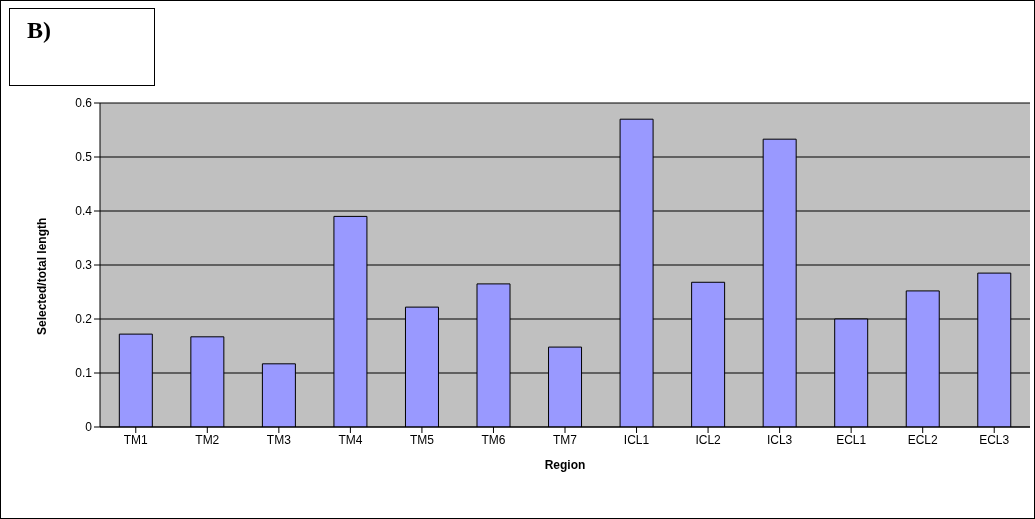  What do you see at coordinates (82, 47) in the screenshot?
I see `chart-title: B)` at bounding box center [82, 47].